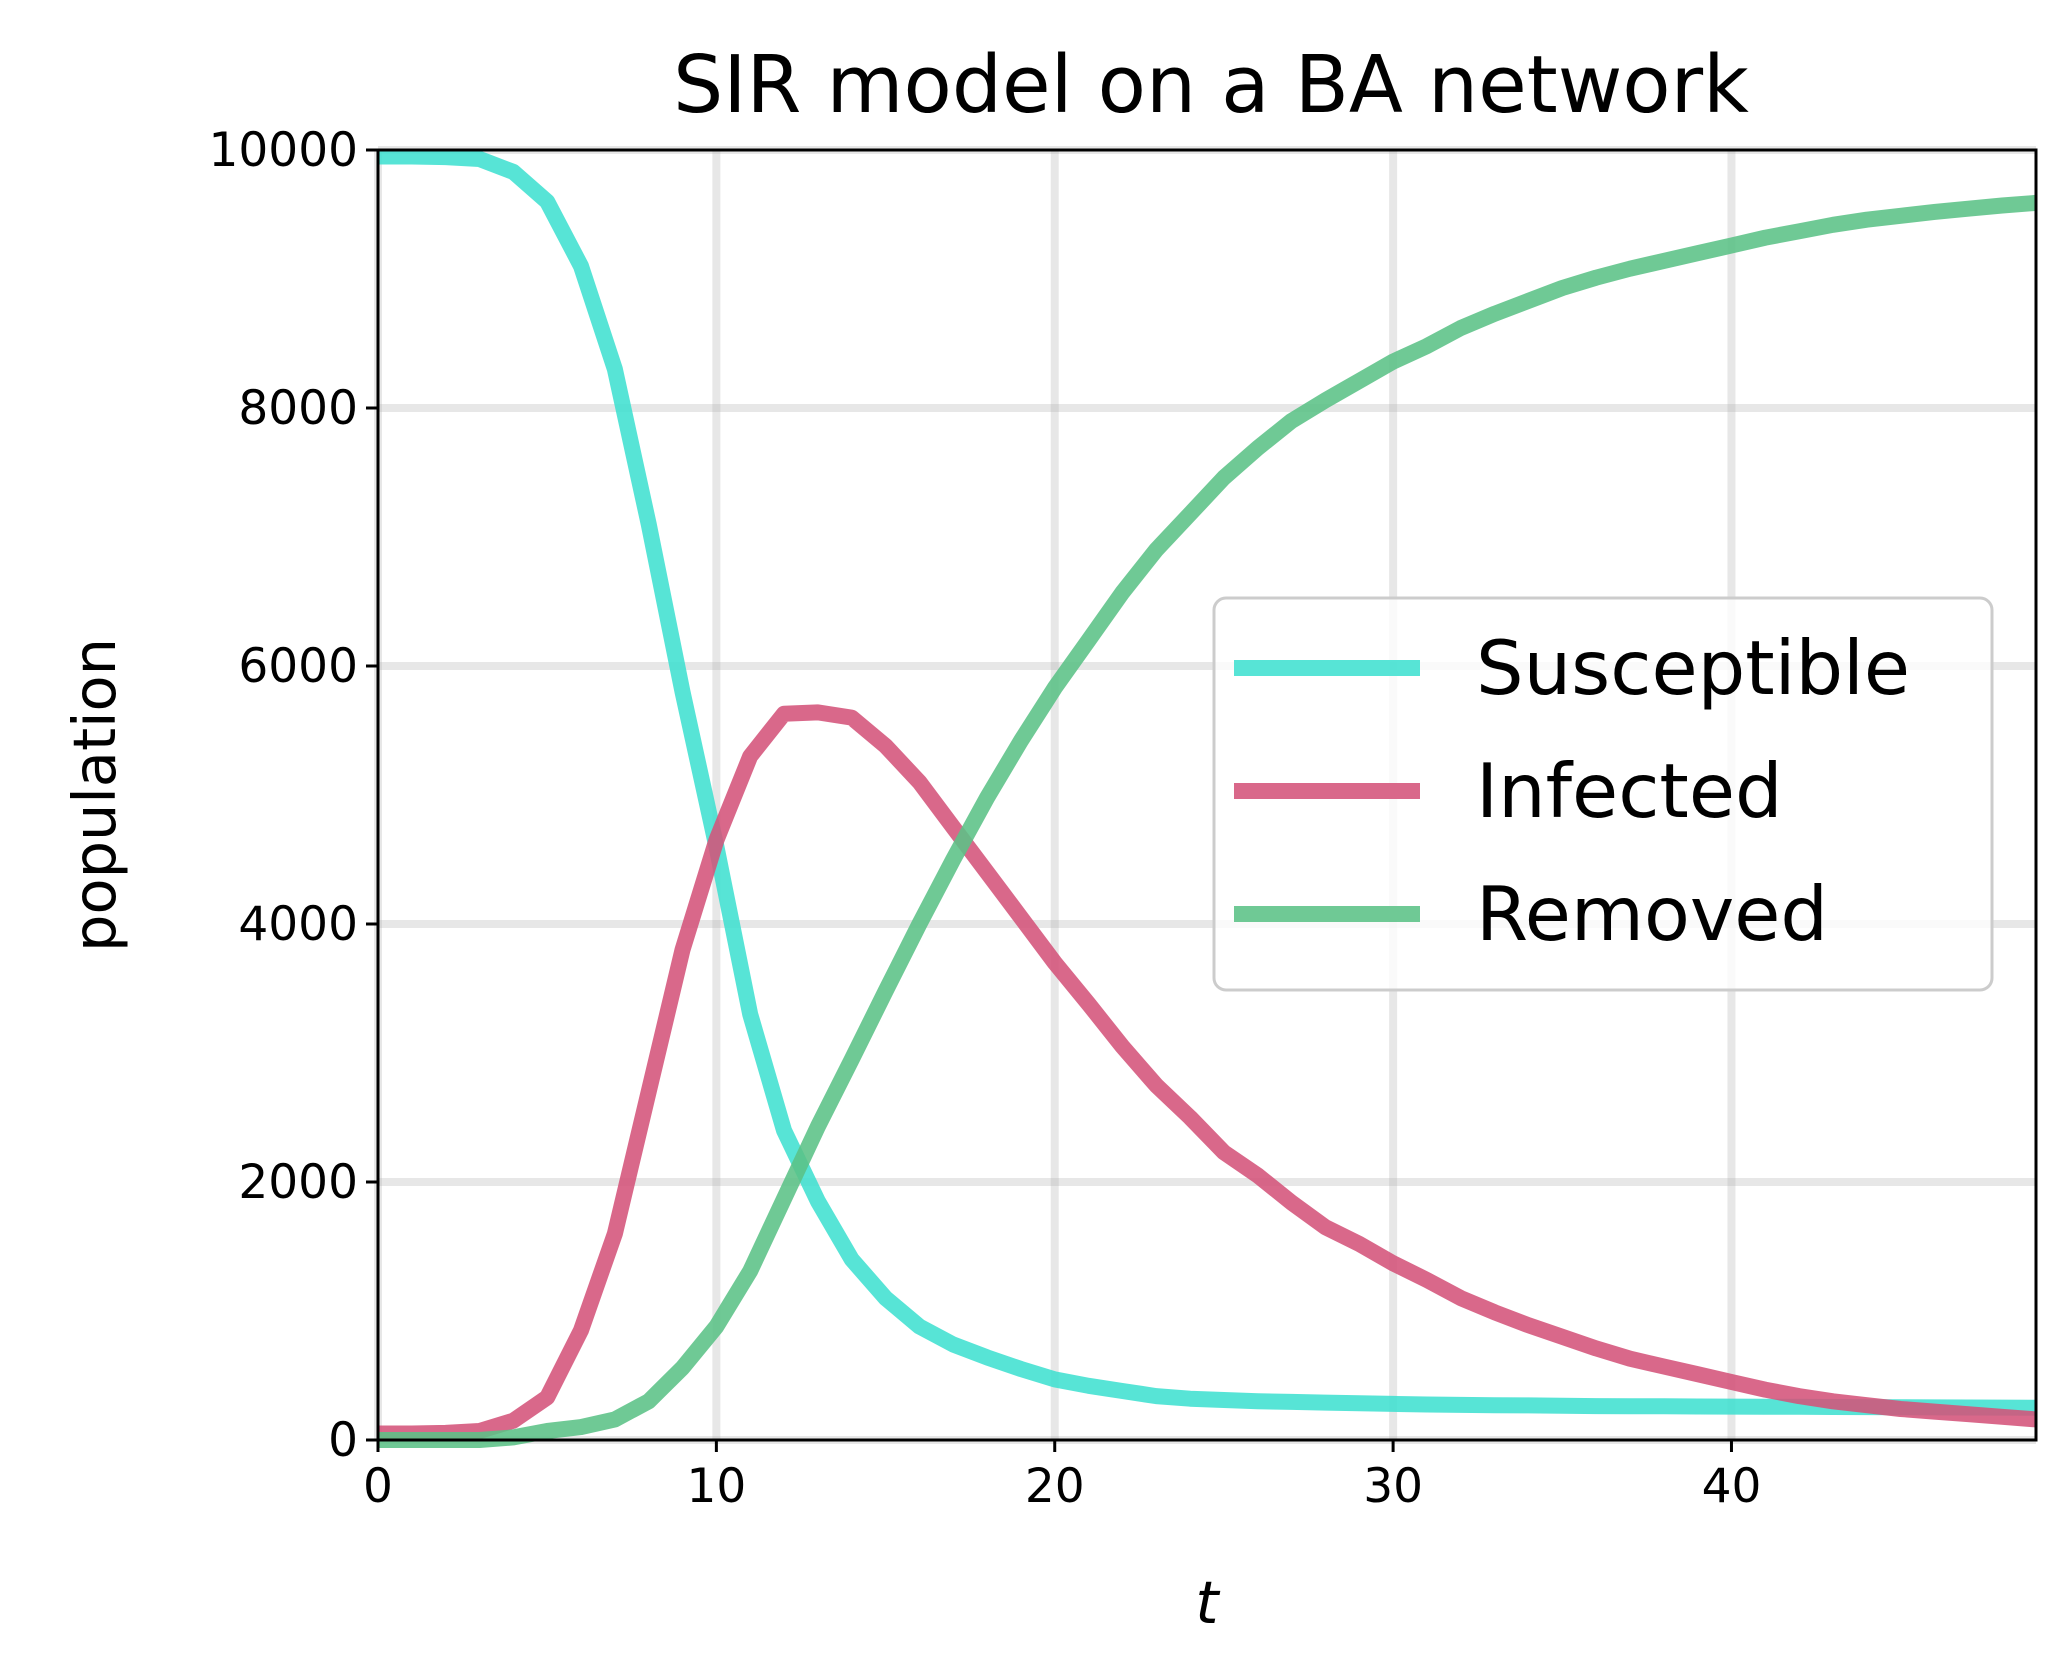 This screenshot has width=2068, height=1678. Describe the element at coordinates (1693, 668) in the screenshot. I see `legend-label-susceptible: Susceptible` at that location.